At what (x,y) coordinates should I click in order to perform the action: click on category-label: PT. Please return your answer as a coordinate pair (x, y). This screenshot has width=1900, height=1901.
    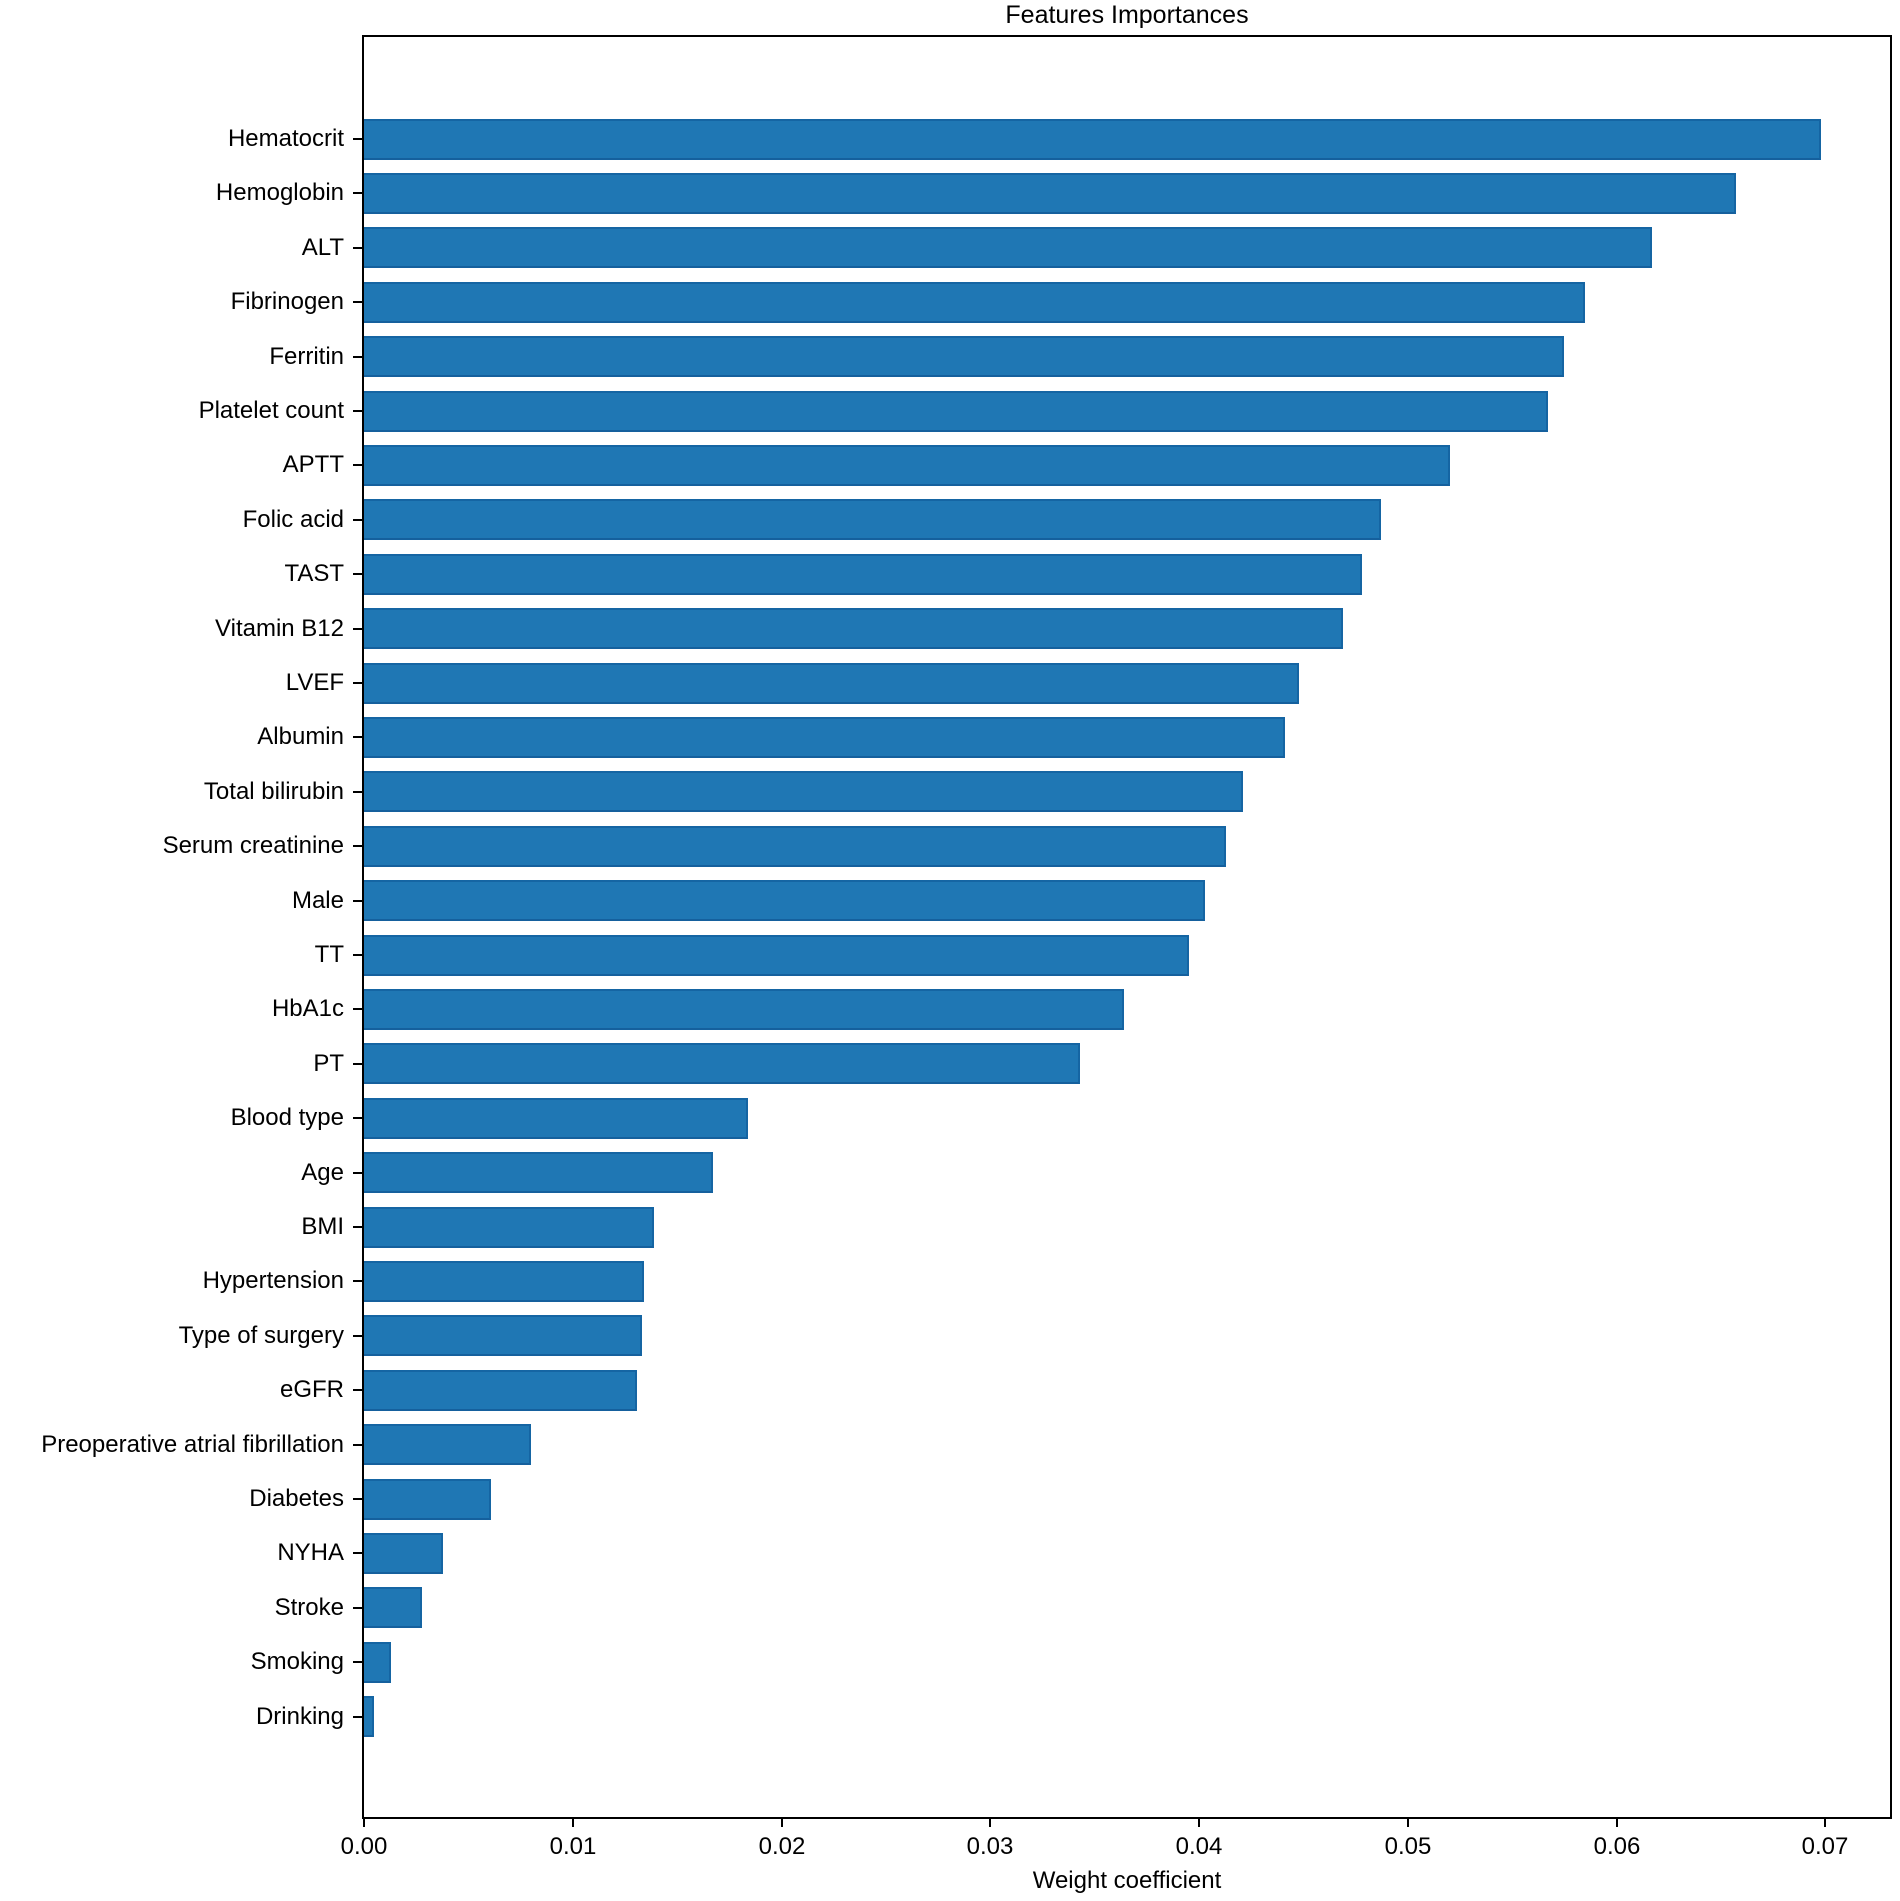
    Looking at the image, I should click on (328, 1063).